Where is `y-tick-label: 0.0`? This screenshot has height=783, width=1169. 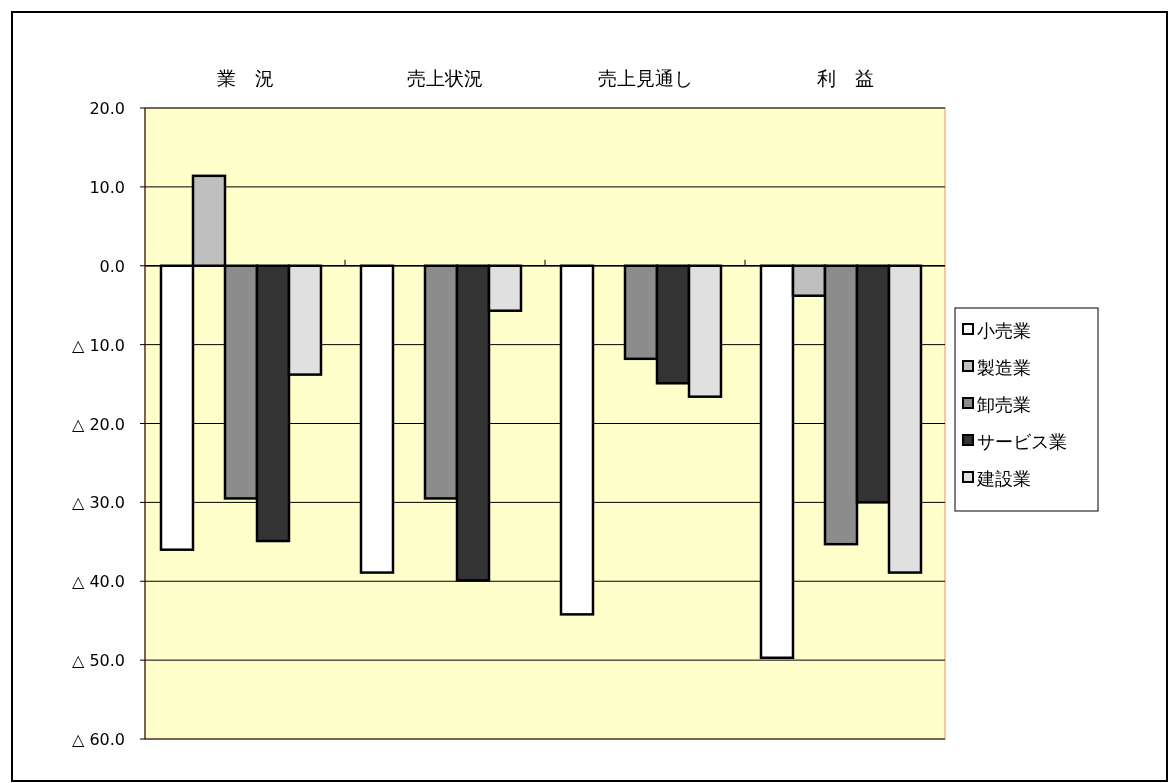
y-tick-label: 0.0 is located at coordinates (112, 266).